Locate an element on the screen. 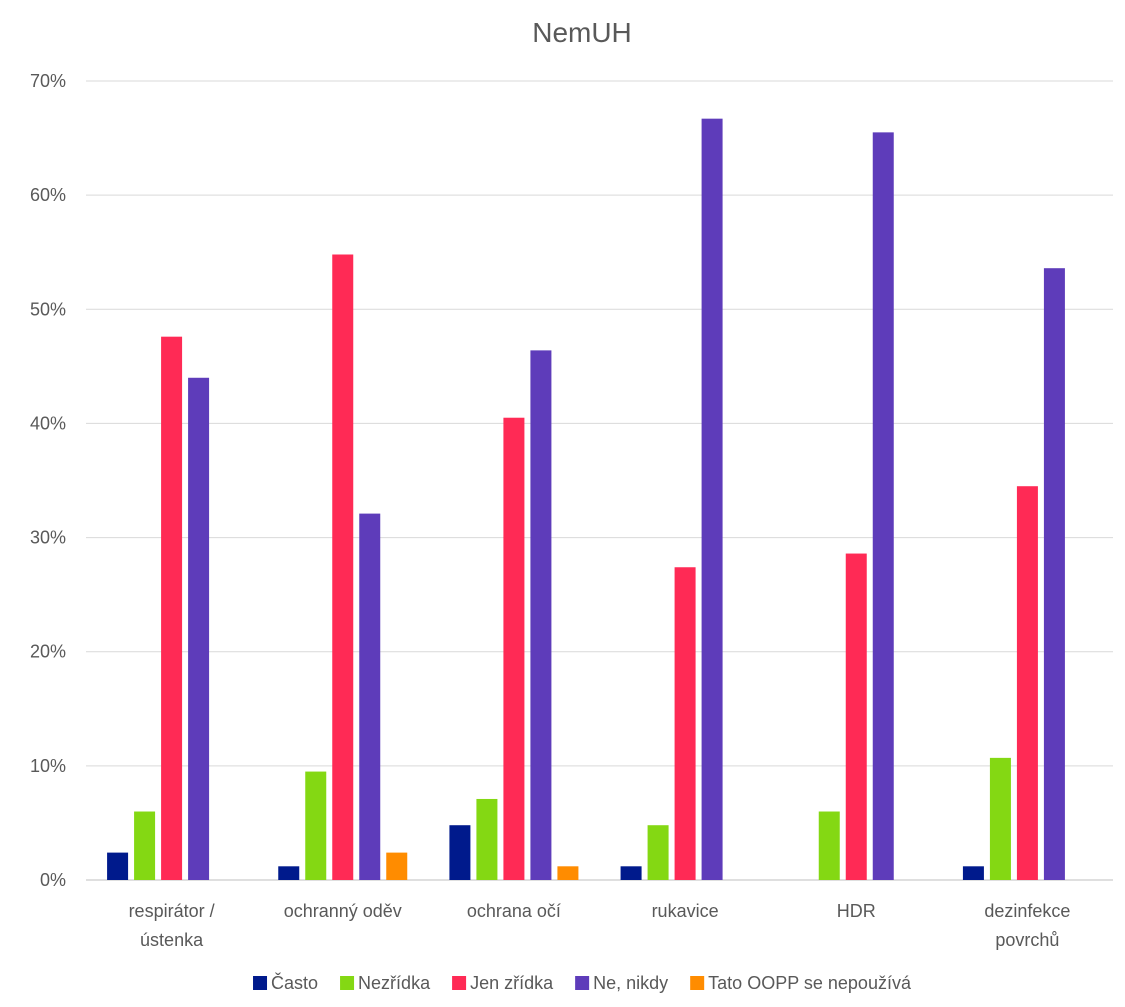 The image size is (1125, 1007). legend-item: Nezřídka is located at coordinates (385, 983).